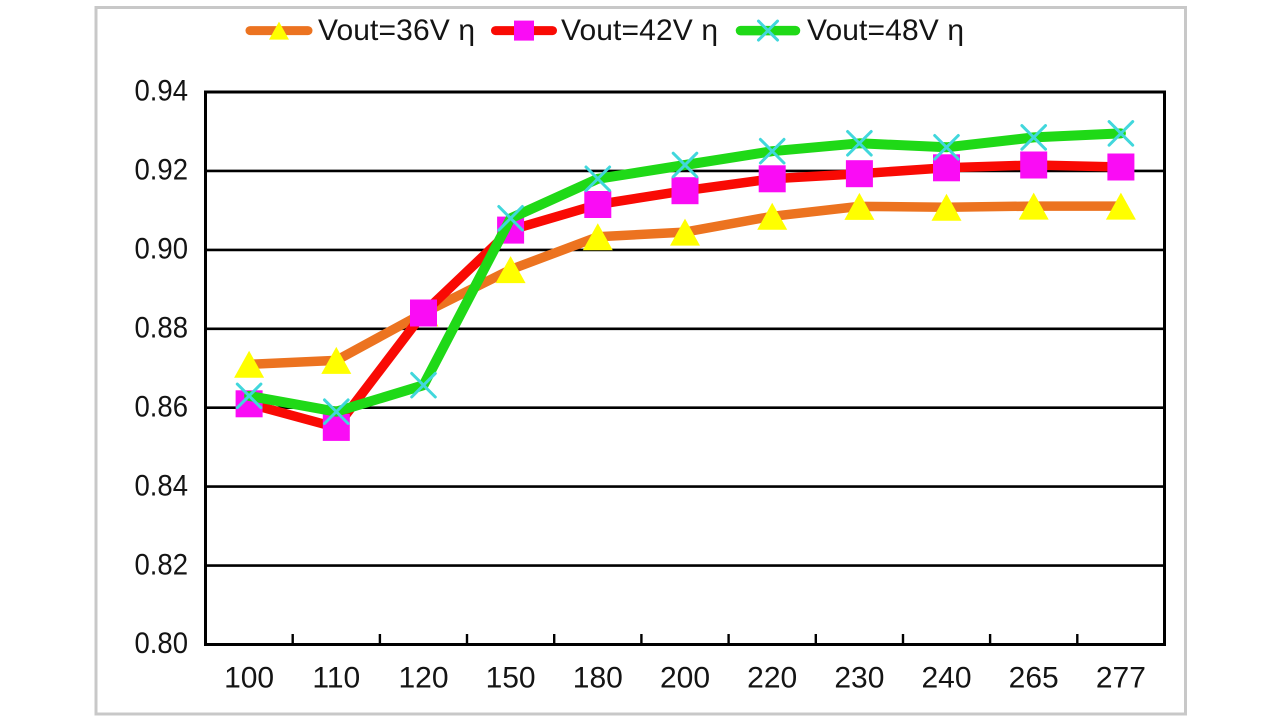 This screenshot has width=1280, height=720. I want to click on svg-text: 150, so click(511, 678).